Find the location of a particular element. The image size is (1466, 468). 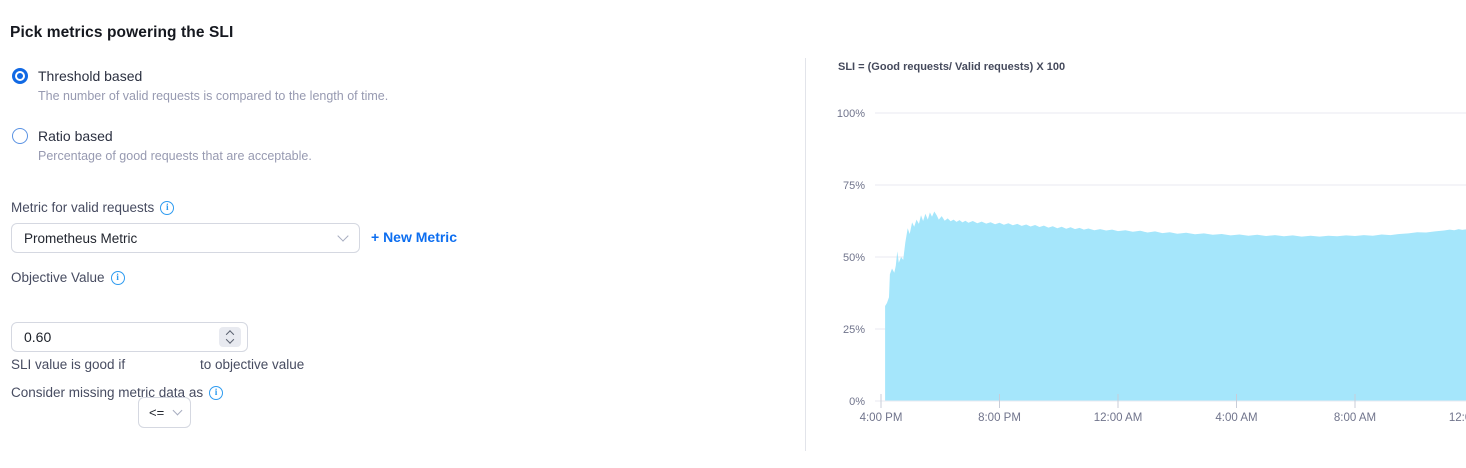

svg-text: 75% is located at coordinates (854, 186).